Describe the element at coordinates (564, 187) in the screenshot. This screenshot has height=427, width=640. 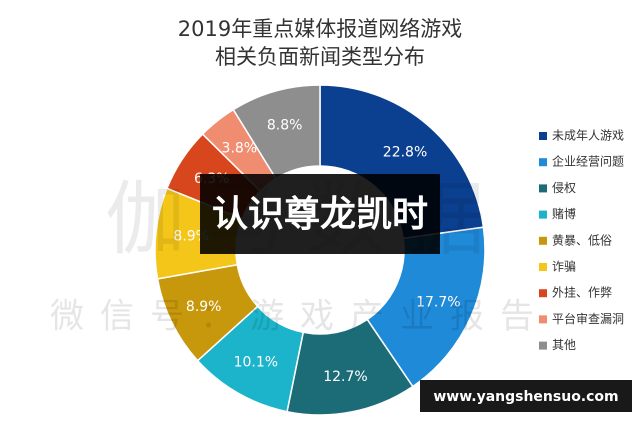
I see `legend-label: 侵权` at that location.